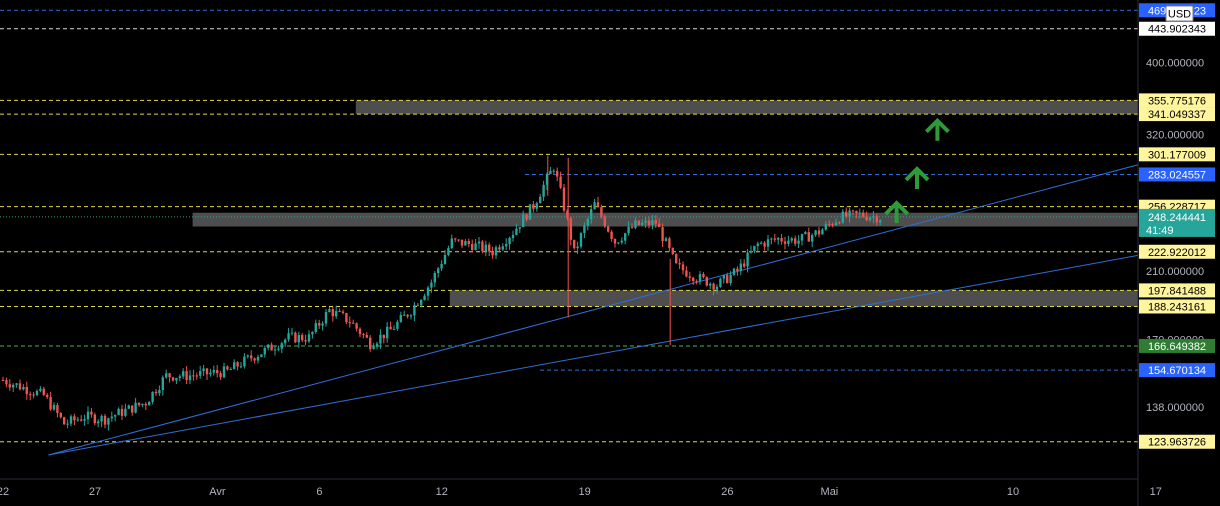 This screenshot has width=1220, height=506. Describe the element at coordinates (95, 492) in the screenshot. I see `time-tick-label: 27` at that location.